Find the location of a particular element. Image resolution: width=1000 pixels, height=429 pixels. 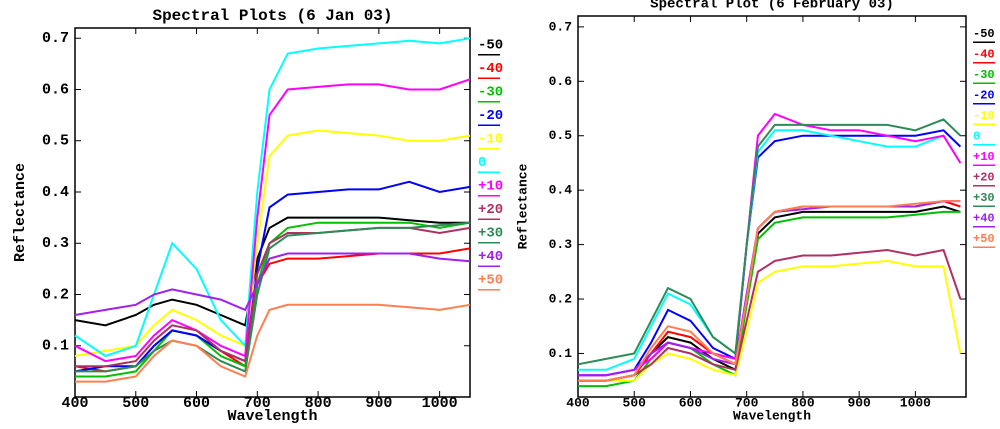

chart-title: Spectral Plot (6 February 03) is located at coordinates (772, 6).